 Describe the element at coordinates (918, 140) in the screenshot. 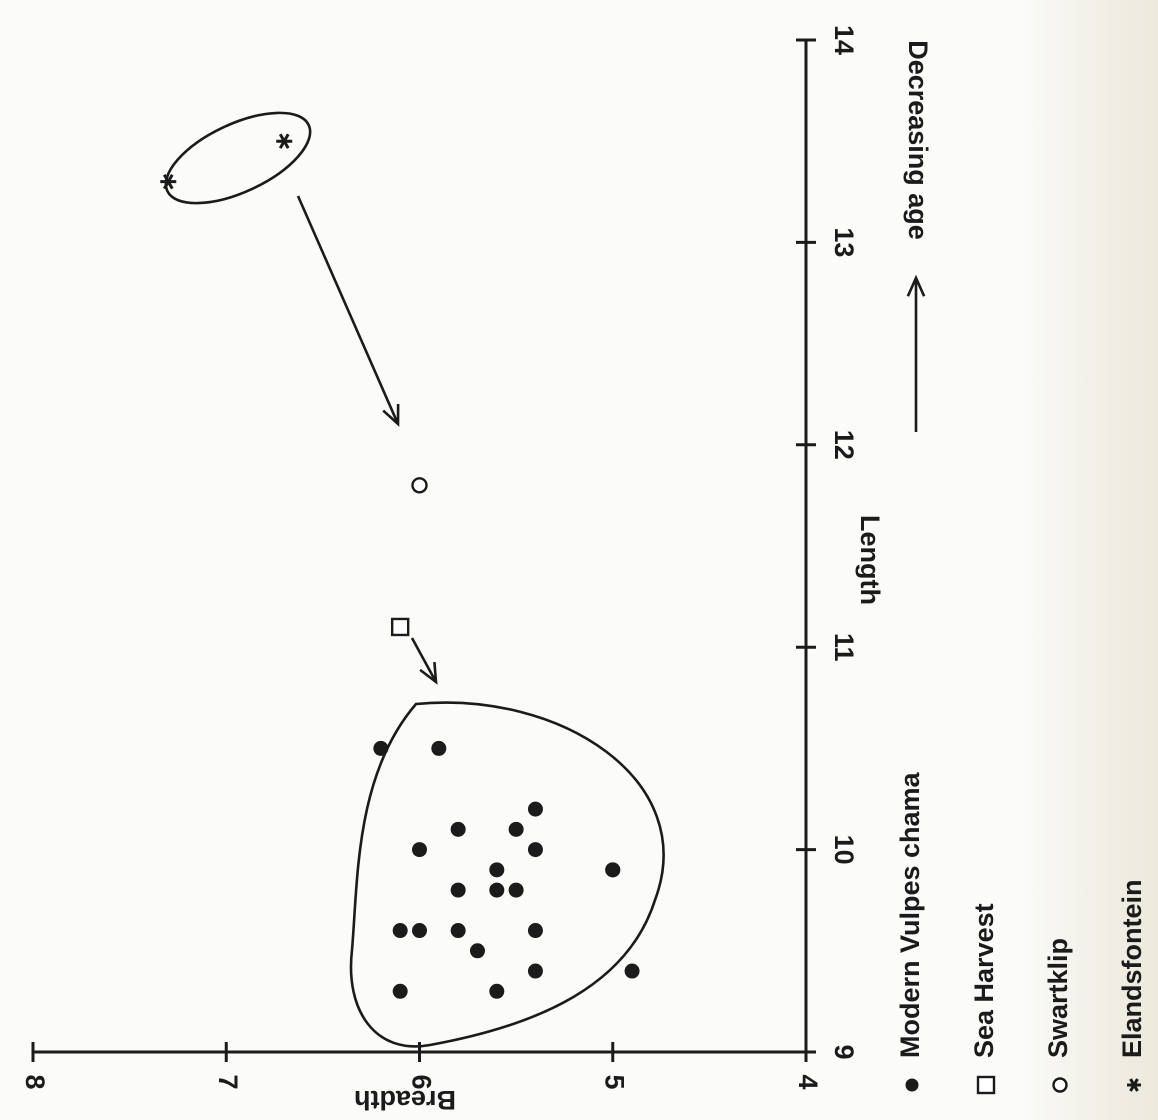

I see `decreasing-age-label: Decreasing age` at that location.